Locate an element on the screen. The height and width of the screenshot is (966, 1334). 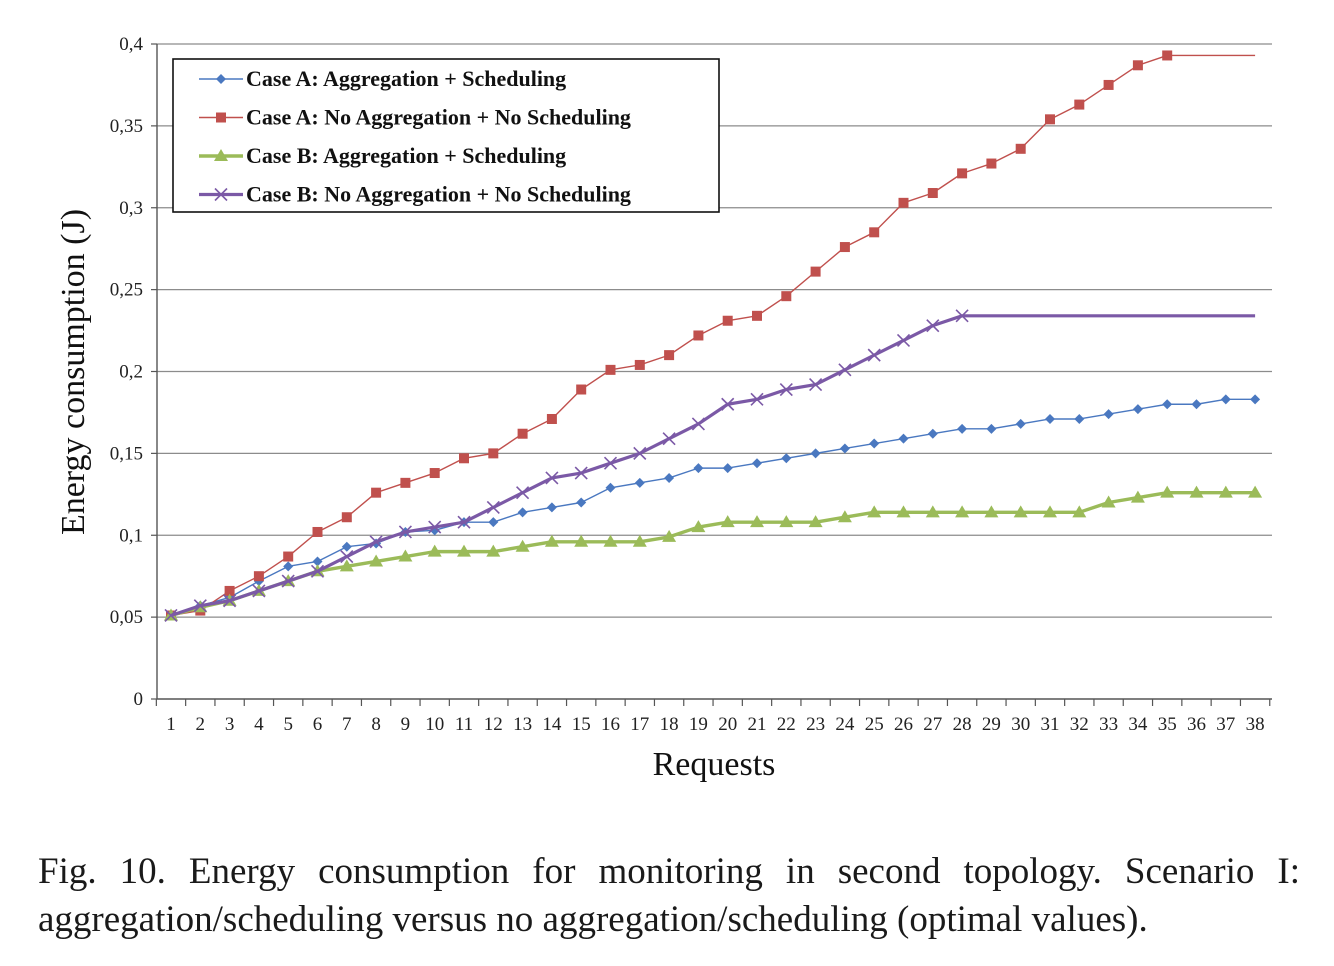
y-tick-labels: 0 0,05 0,1 0,15 0,2 0,25 0,3 0,35 0,4 is located at coordinates (127, 372).